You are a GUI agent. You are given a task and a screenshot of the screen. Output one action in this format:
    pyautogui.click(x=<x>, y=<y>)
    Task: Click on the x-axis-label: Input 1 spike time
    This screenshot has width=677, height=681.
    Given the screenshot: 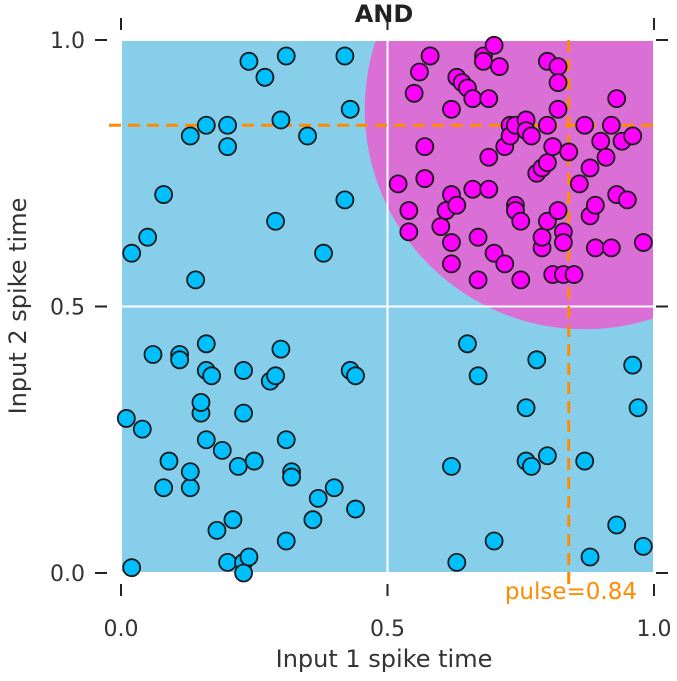 What is the action you would take?
    pyautogui.click(x=384, y=659)
    